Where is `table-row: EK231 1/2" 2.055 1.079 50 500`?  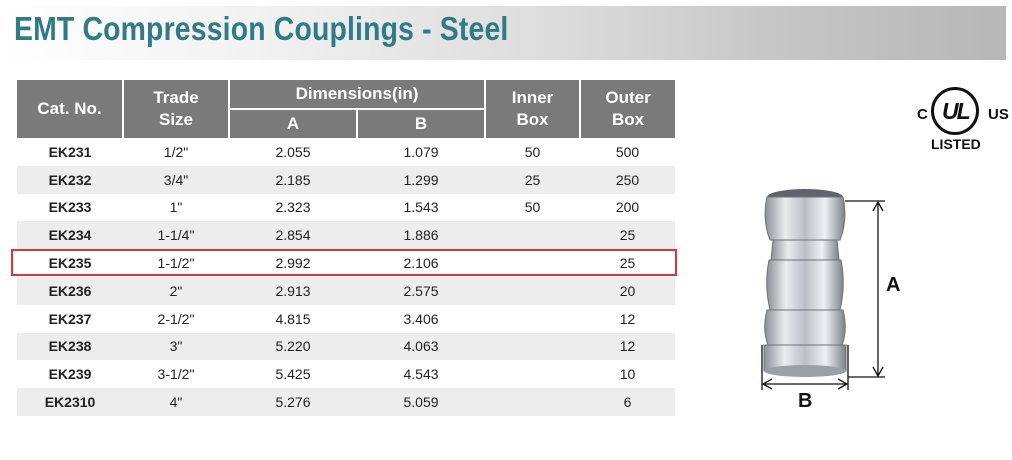
table-row: EK231 1/2" 2.055 1.079 50 500 is located at coordinates (346, 152).